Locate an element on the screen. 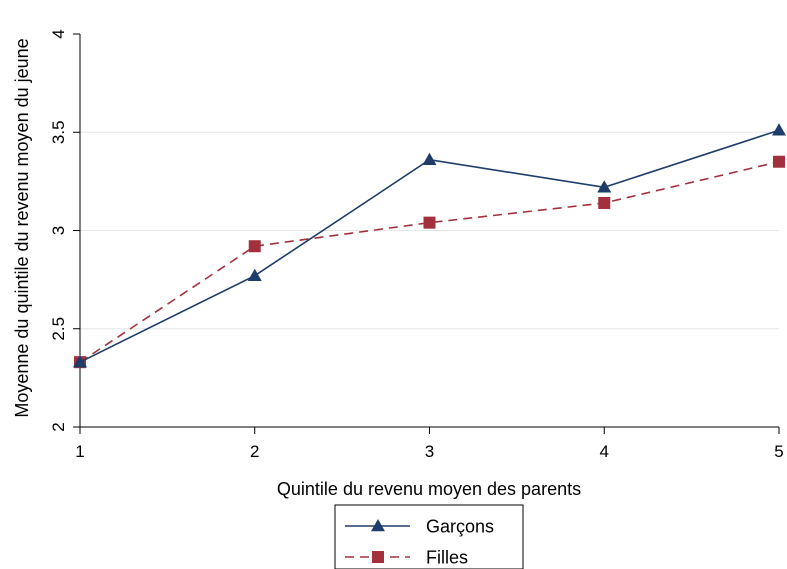 The image size is (787, 569). legend-triangle-icon is located at coordinates (378, 525).